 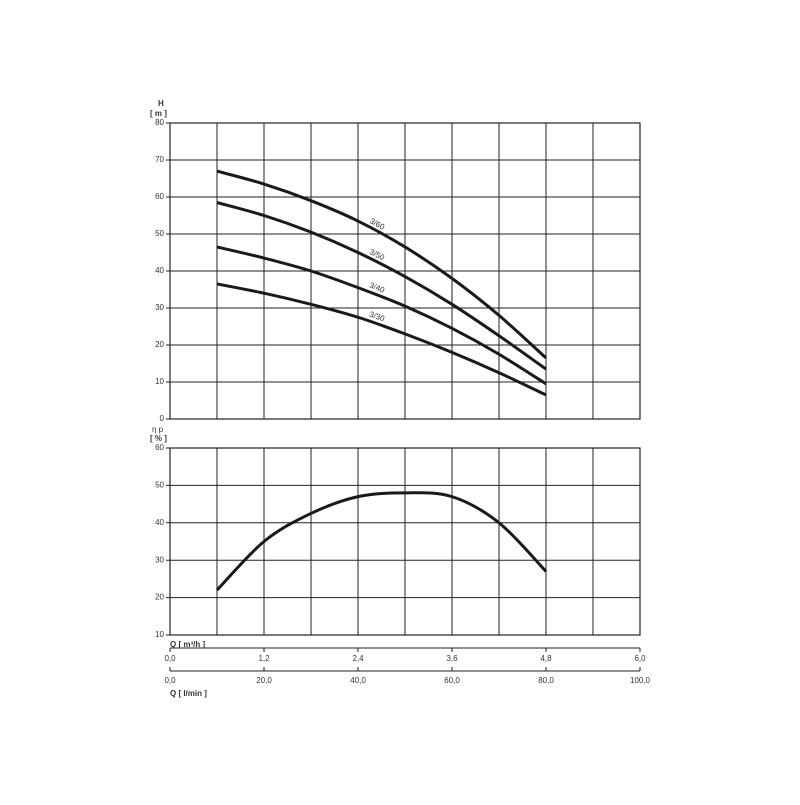 What do you see at coordinates (162, 418) in the screenshot?
I see `y-tick-label: 0` at bounding box center [162, 418].